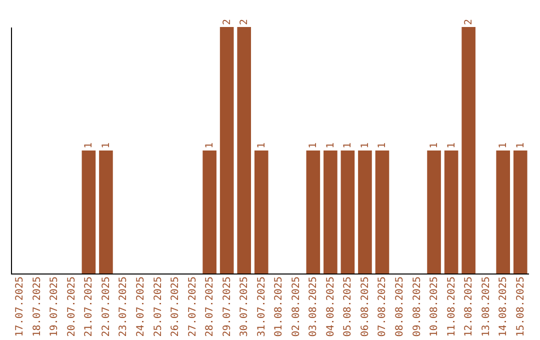  Describe the element at coordinates (141, 306) in the screenshot. I see `x-tick-label: 24.07.2025` at that location.